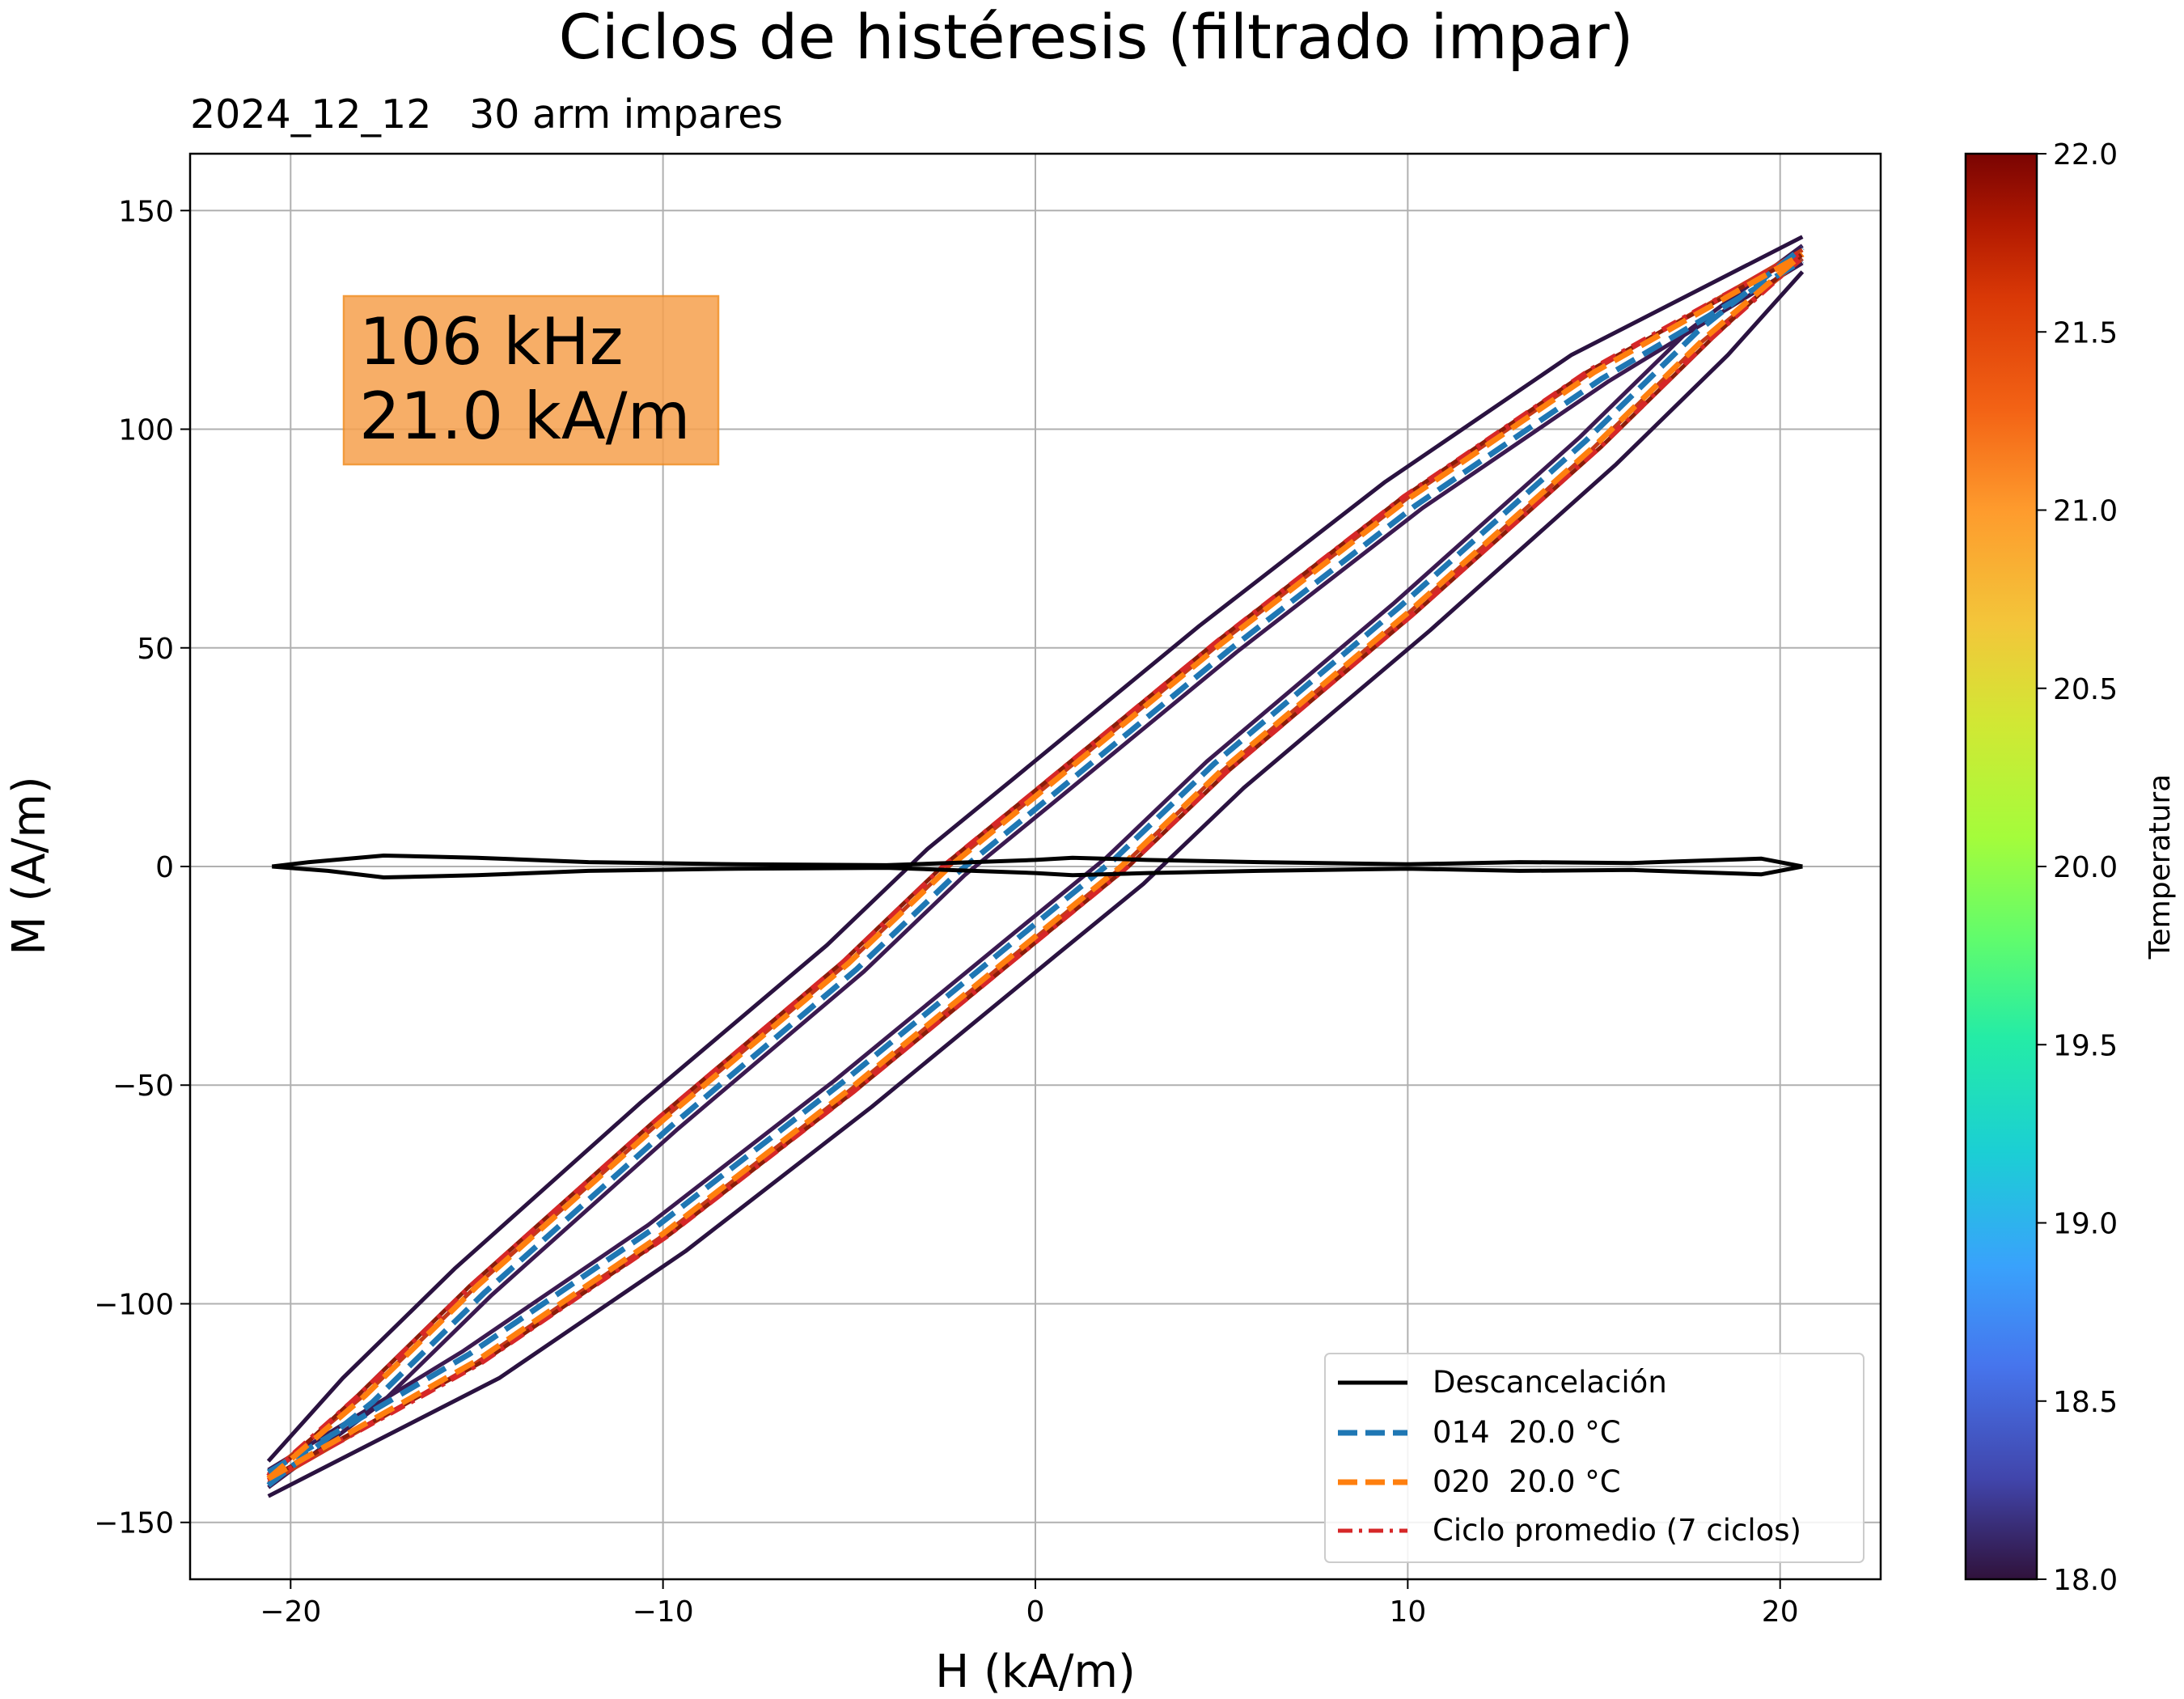  I want to click on legend-label-020: 020 20.0 °C, so click(1527, 1481).